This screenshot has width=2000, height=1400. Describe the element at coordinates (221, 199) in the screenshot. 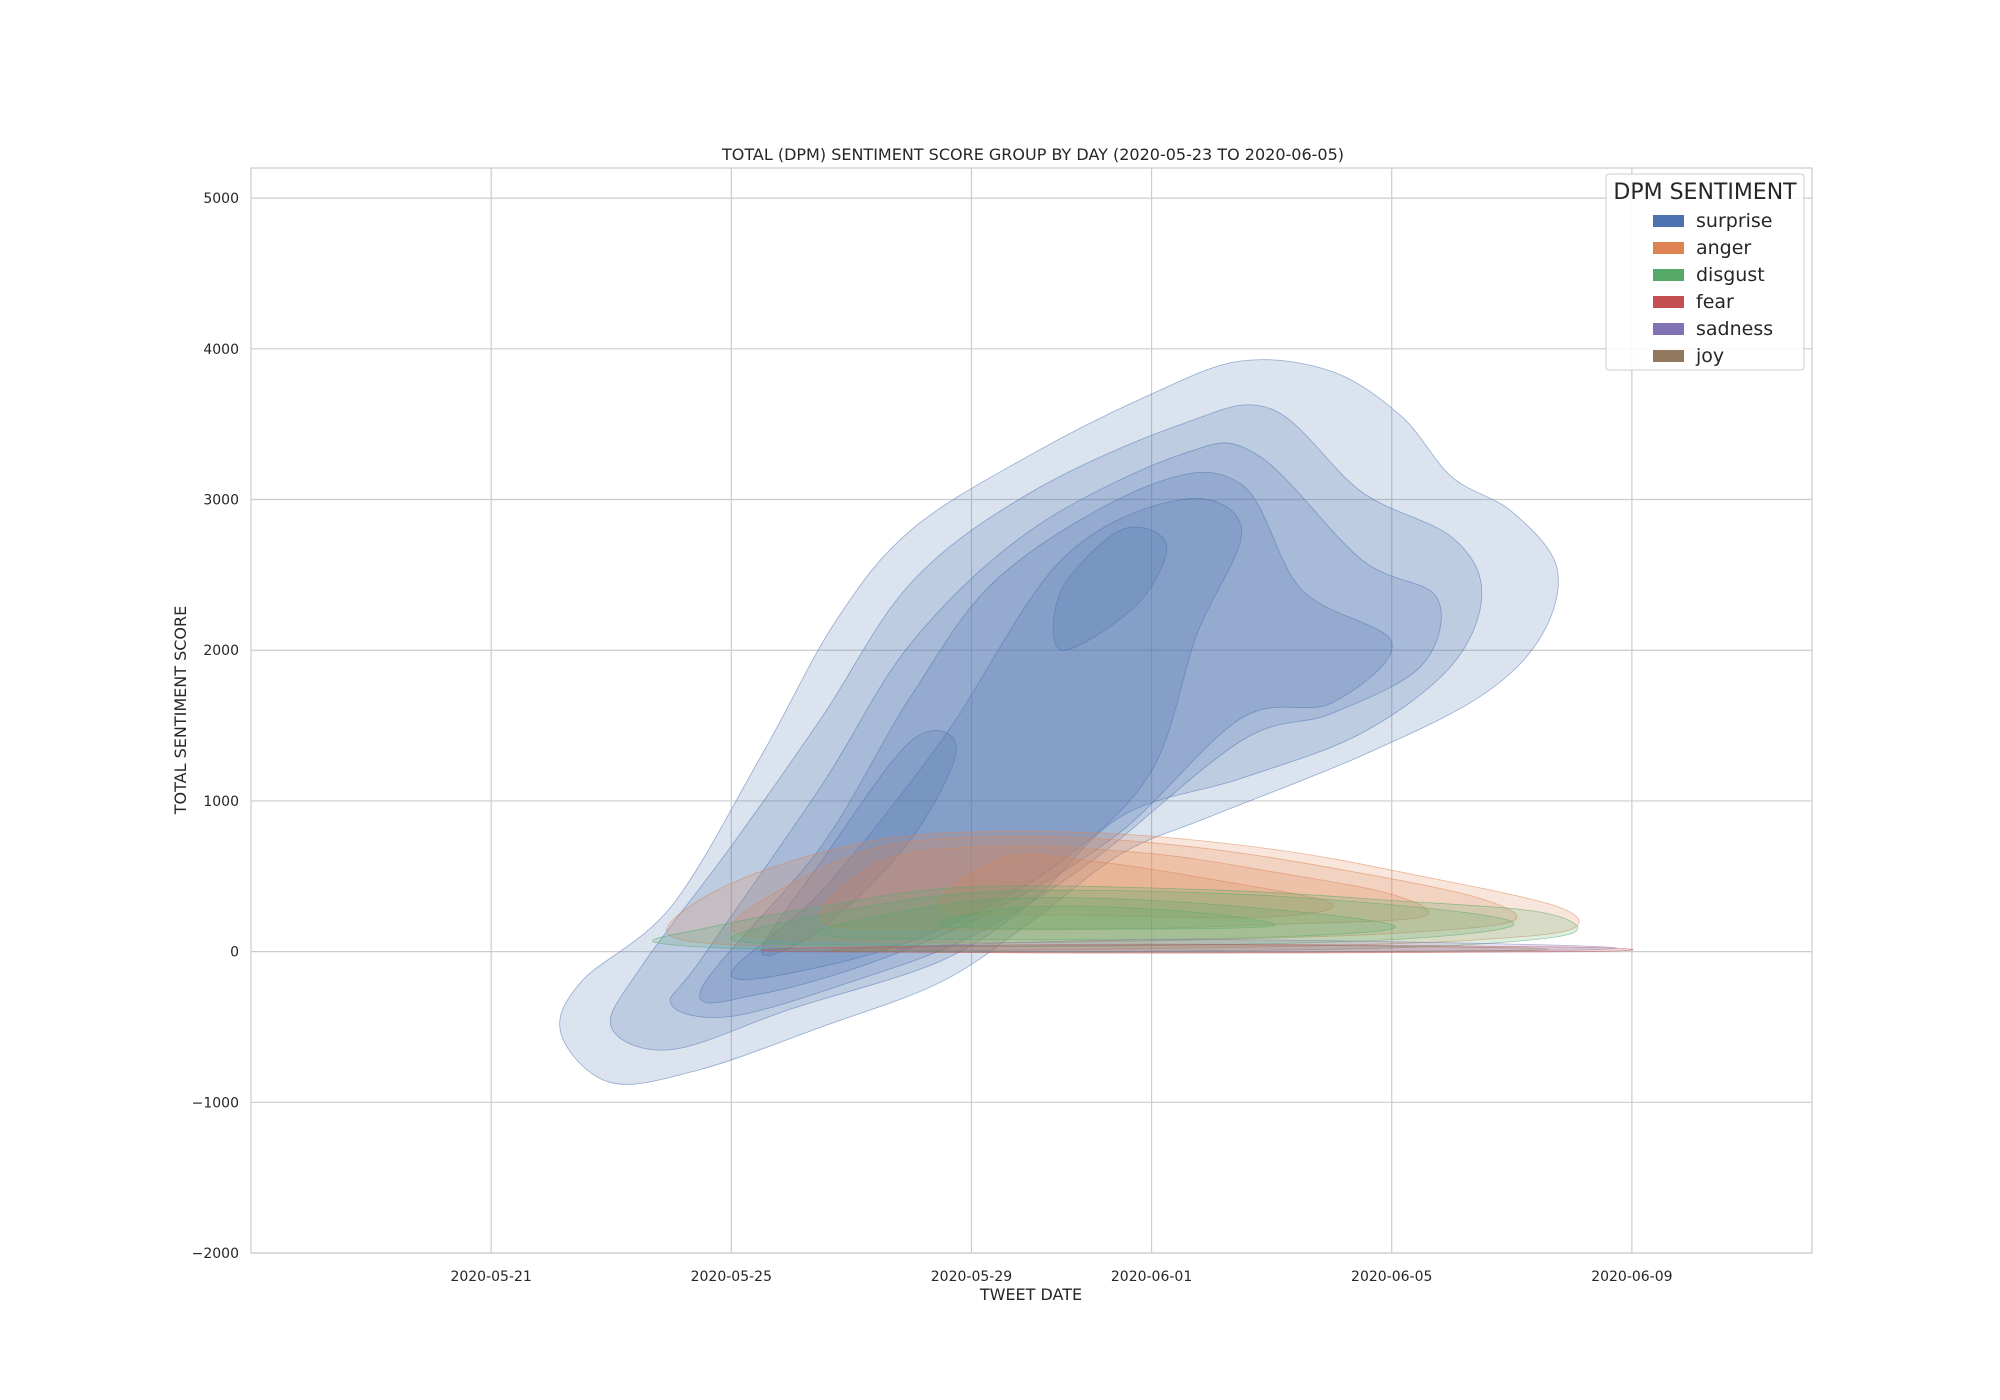

I see `y-tick-label: 5000` at that location.